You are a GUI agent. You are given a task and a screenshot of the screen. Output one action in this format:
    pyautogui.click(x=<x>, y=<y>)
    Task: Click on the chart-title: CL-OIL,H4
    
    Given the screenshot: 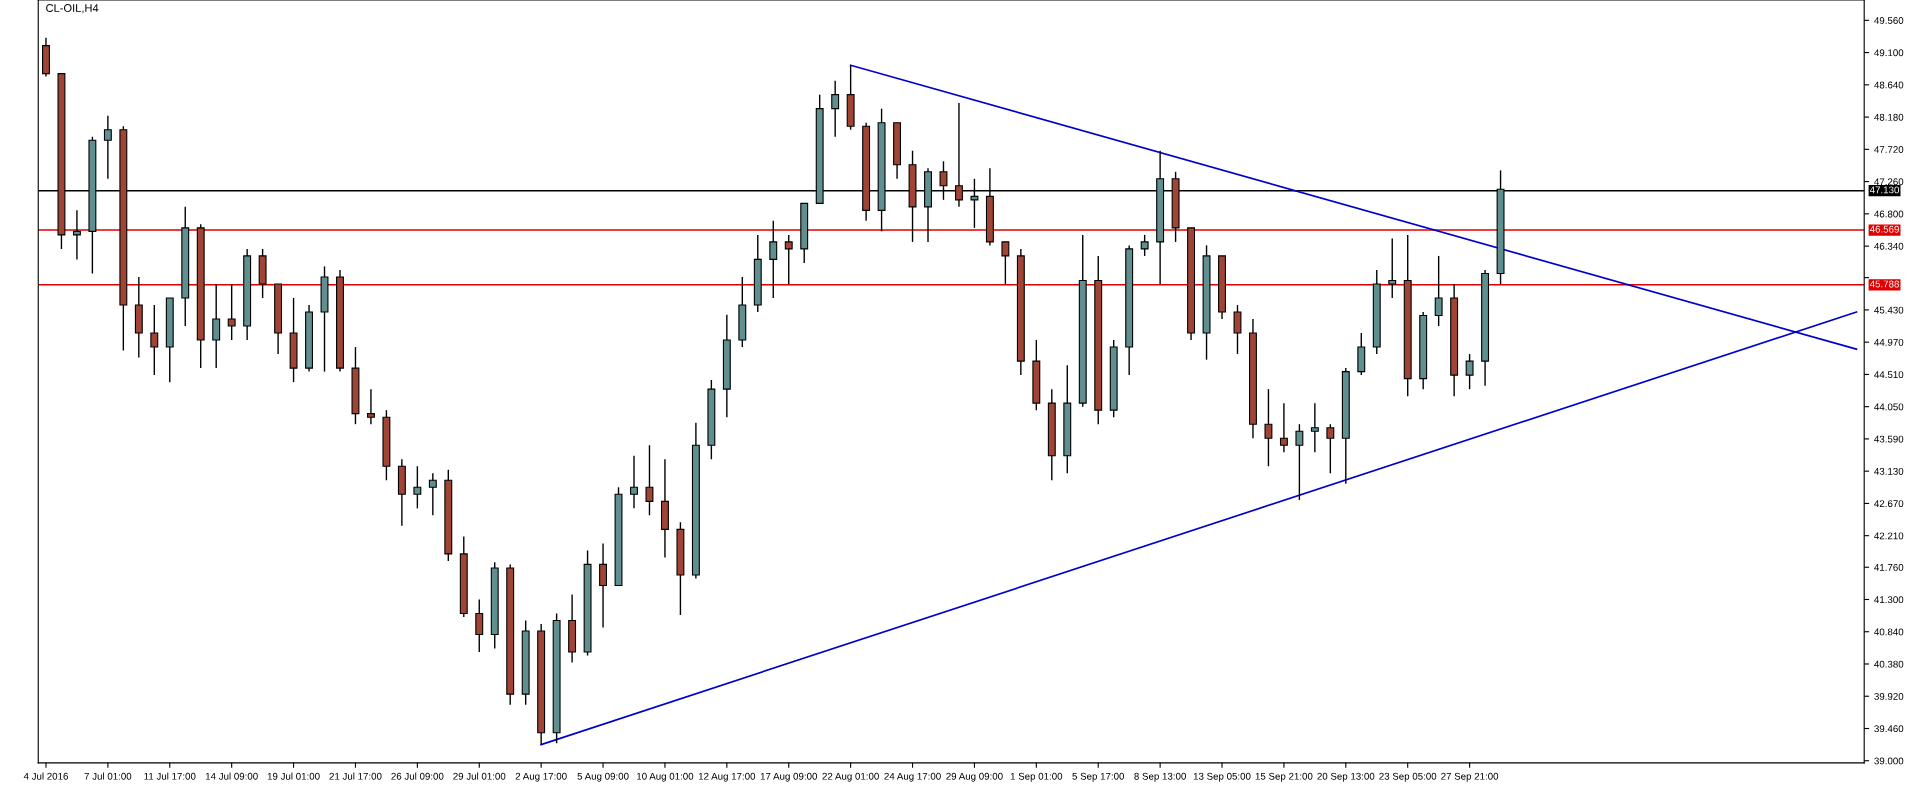 What is the action you would take?
    pyautogui.click(x=72, y=9)
    